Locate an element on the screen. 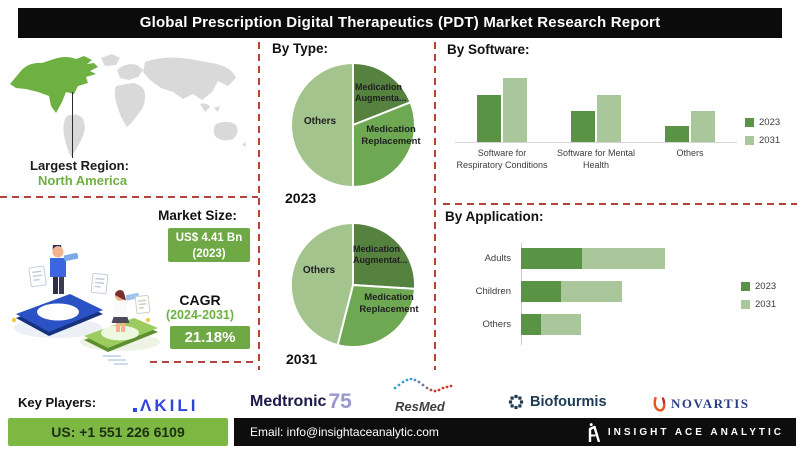 The image size is (800, 450). by-application-title: By Application: is located at coordinates (494, 216).